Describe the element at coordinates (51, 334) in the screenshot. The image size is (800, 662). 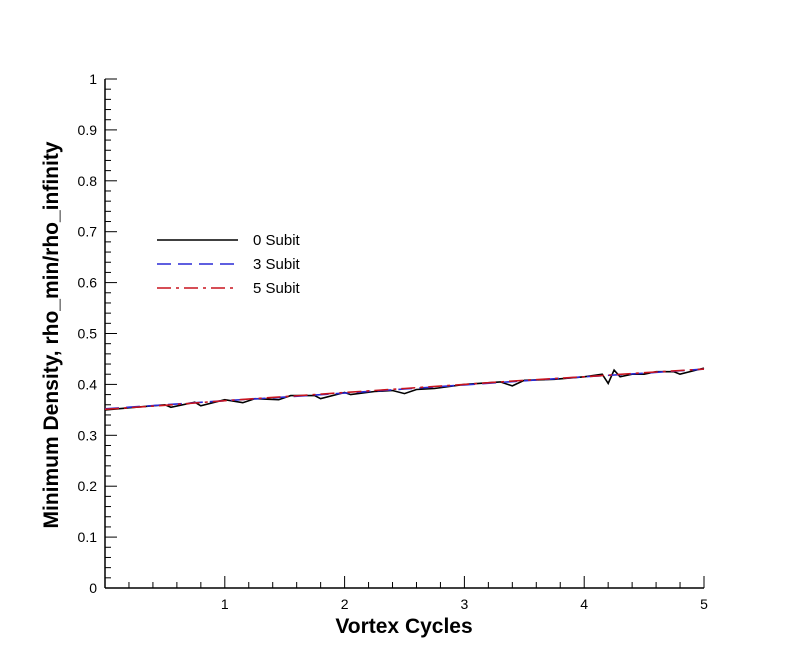
I see `y-axis-title: Minimum Density, rho_min/rho_infinity` at that location.